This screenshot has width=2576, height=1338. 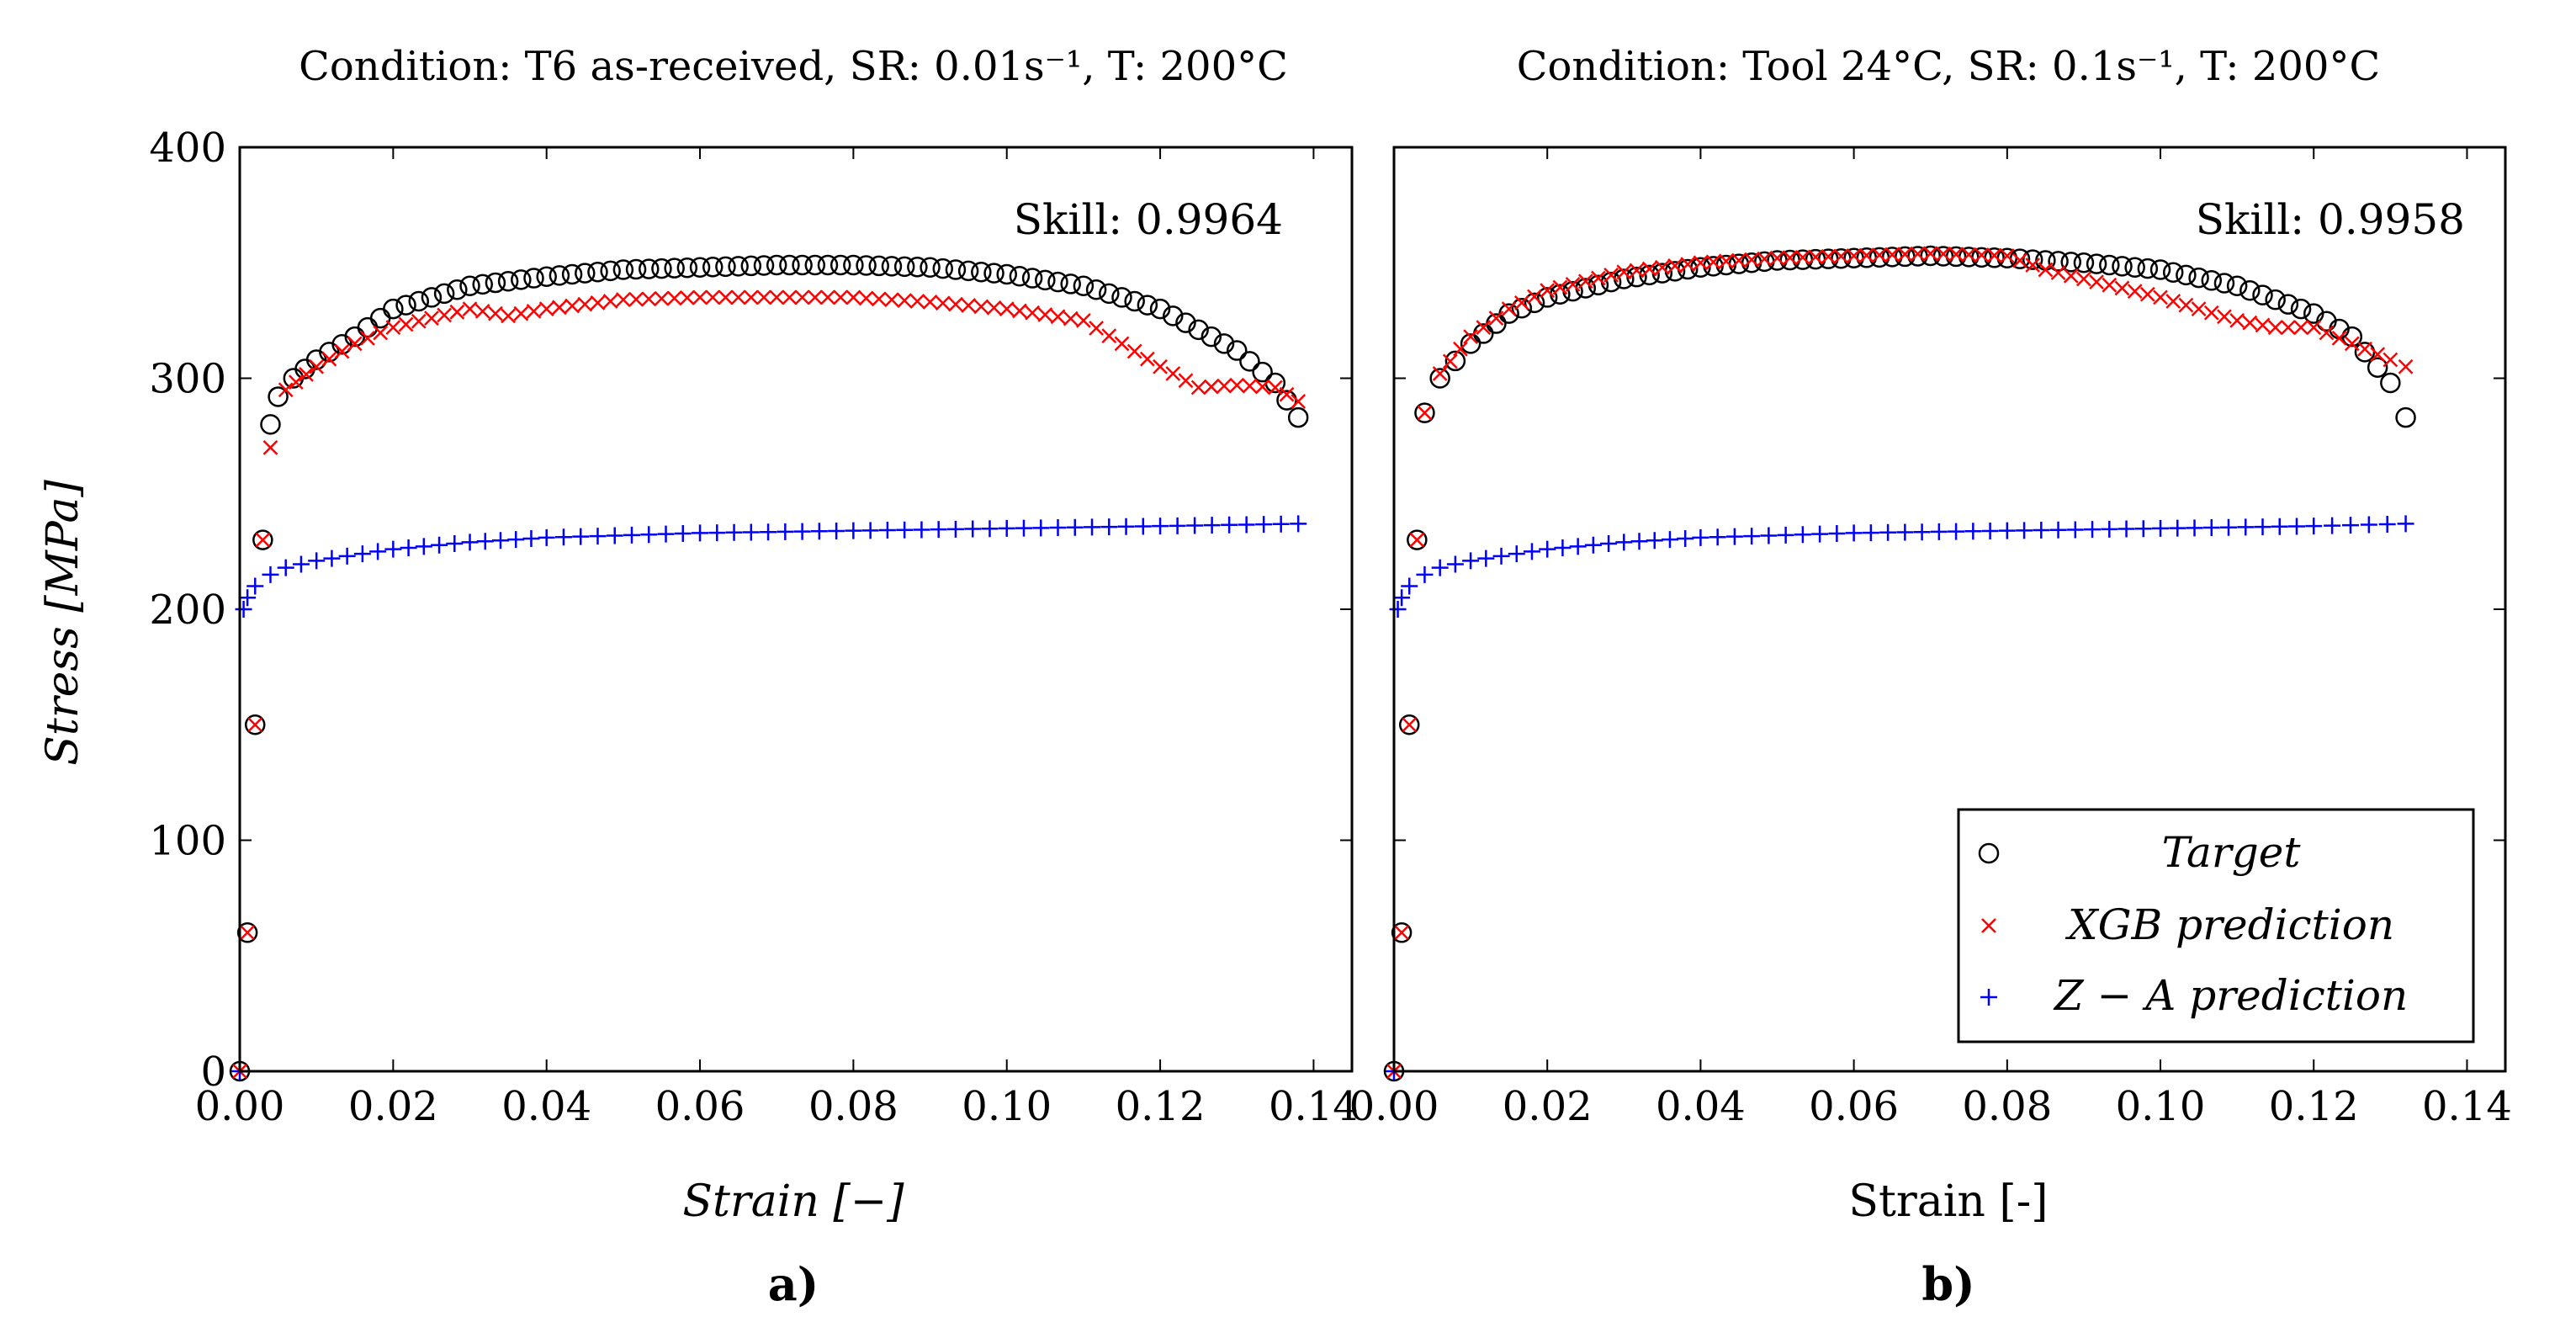 I want to click on annotation-b: Skill: 0.9958, so click(x=2330, y=220).